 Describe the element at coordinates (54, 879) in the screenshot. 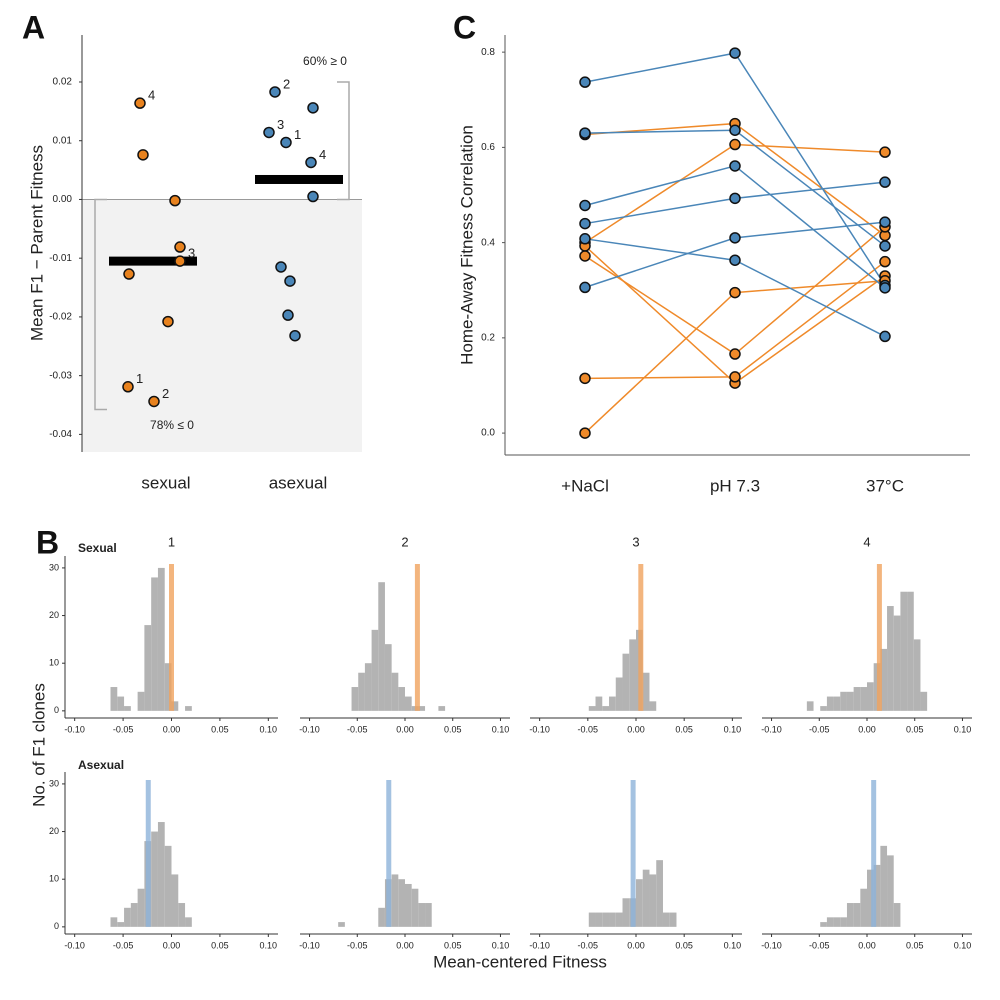

I see `y-tick-label: 10` at that location.